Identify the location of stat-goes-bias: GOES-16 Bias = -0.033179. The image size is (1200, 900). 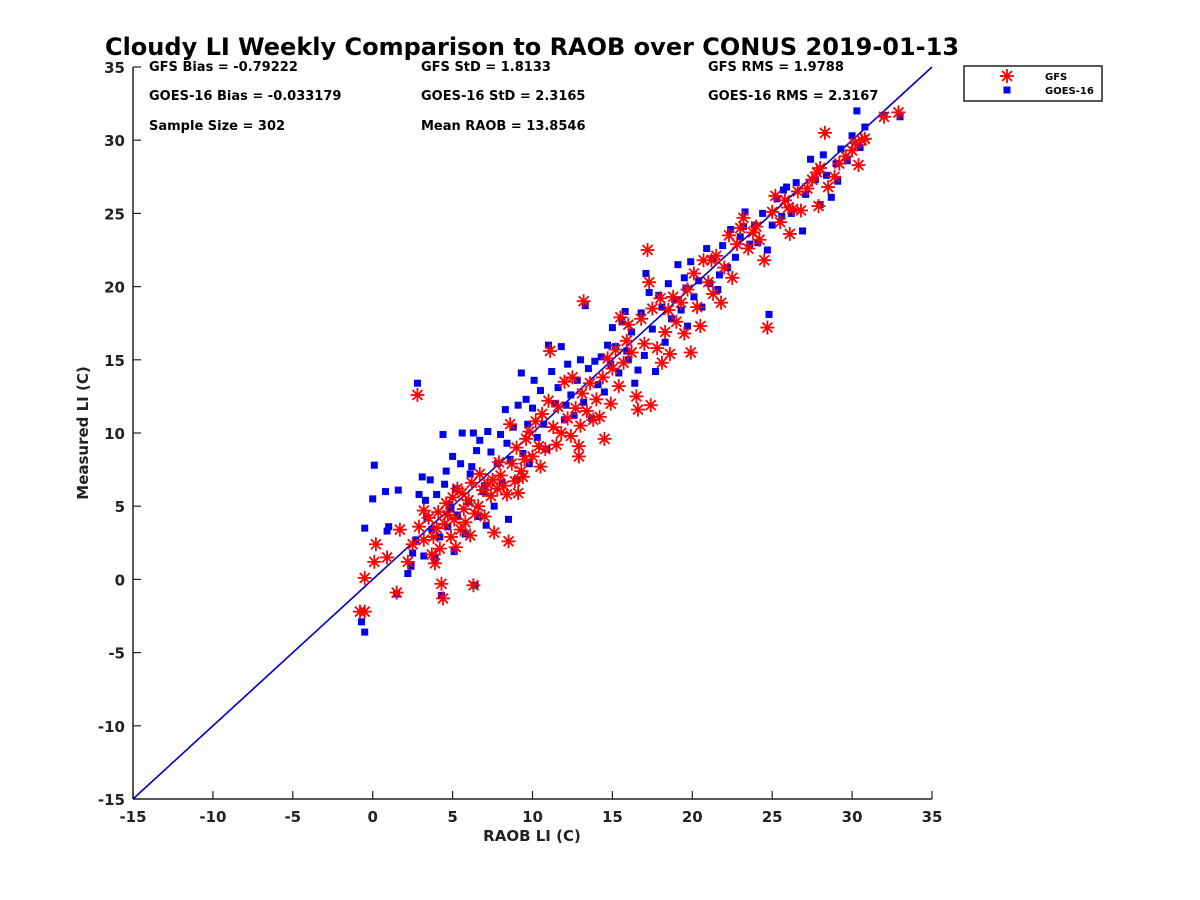
(245, 96).